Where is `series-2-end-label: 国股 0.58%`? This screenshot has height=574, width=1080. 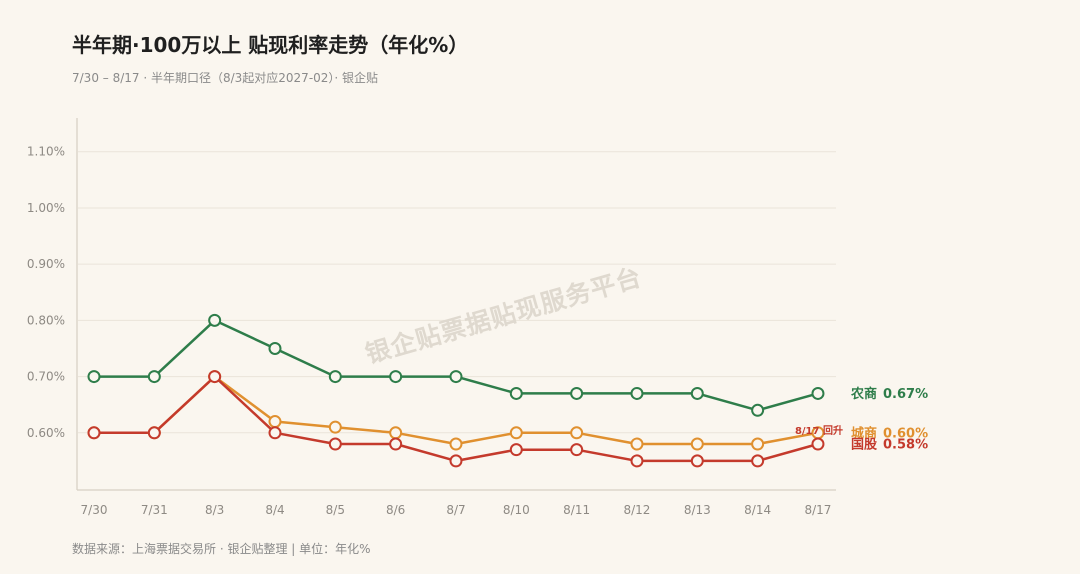 series-2-end-label: 国股 0.58% is located at coordinates (889, 445).